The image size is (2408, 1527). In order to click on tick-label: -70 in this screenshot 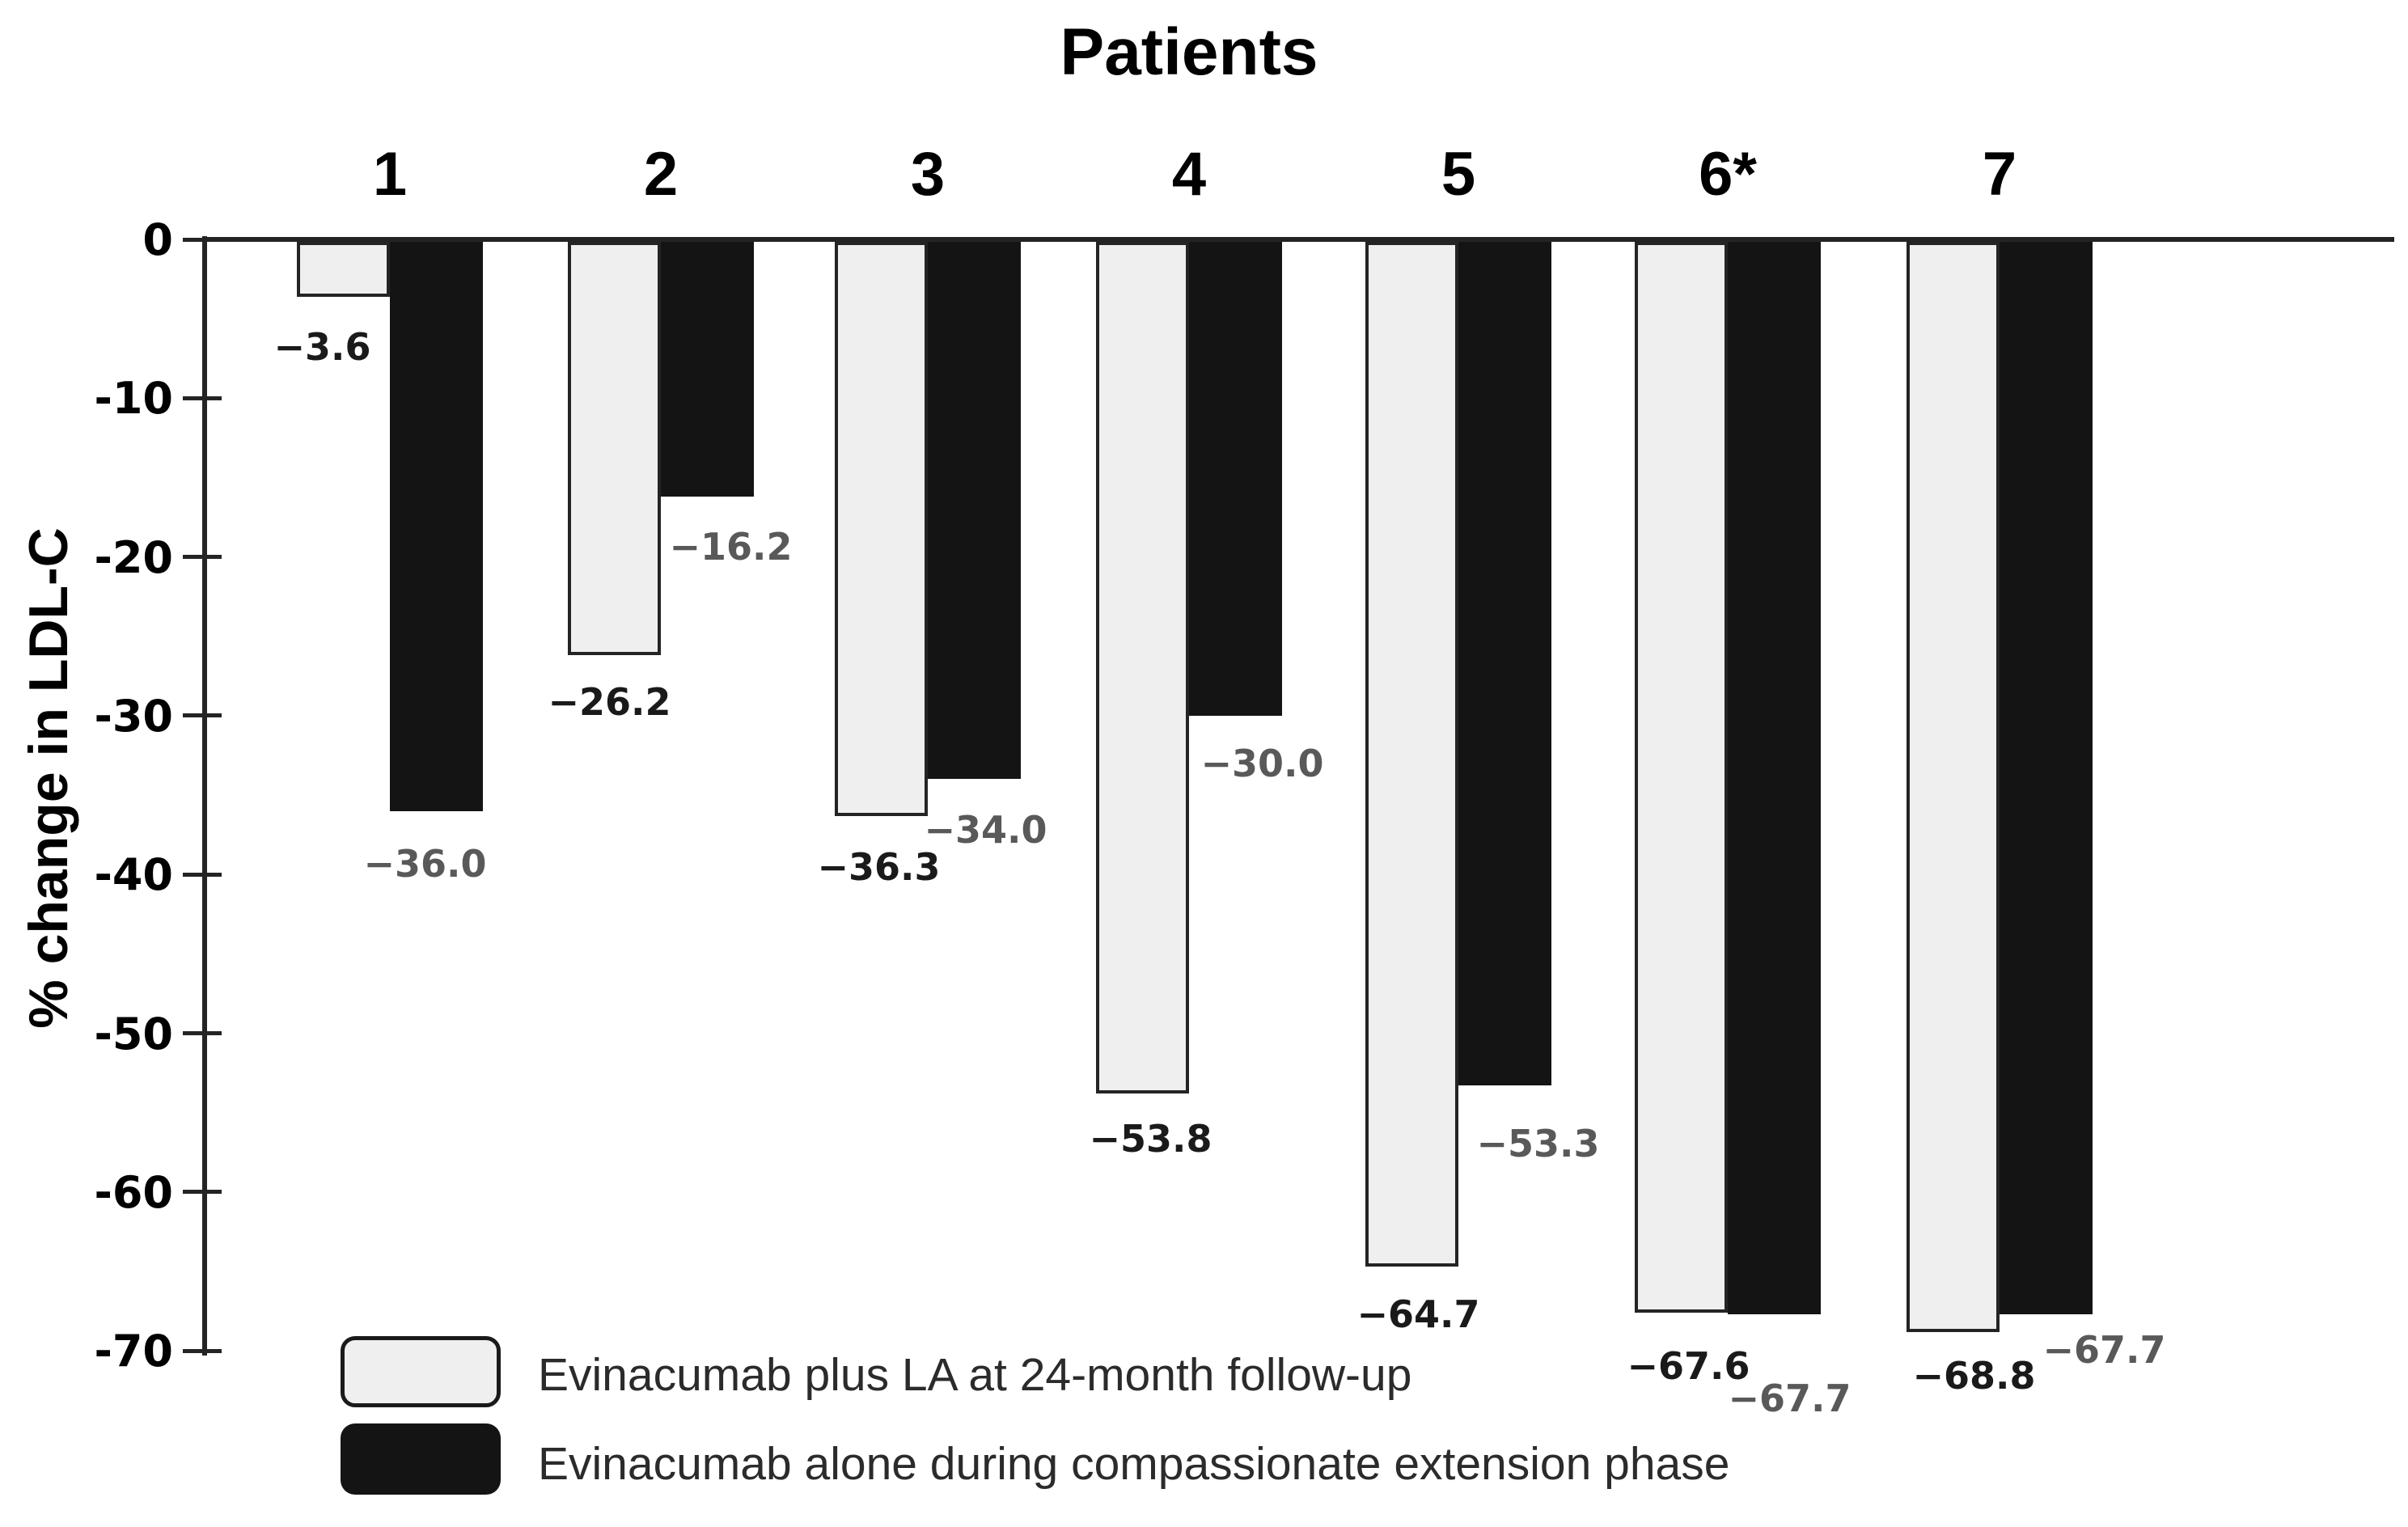, I will do `click(133, 1351)`.